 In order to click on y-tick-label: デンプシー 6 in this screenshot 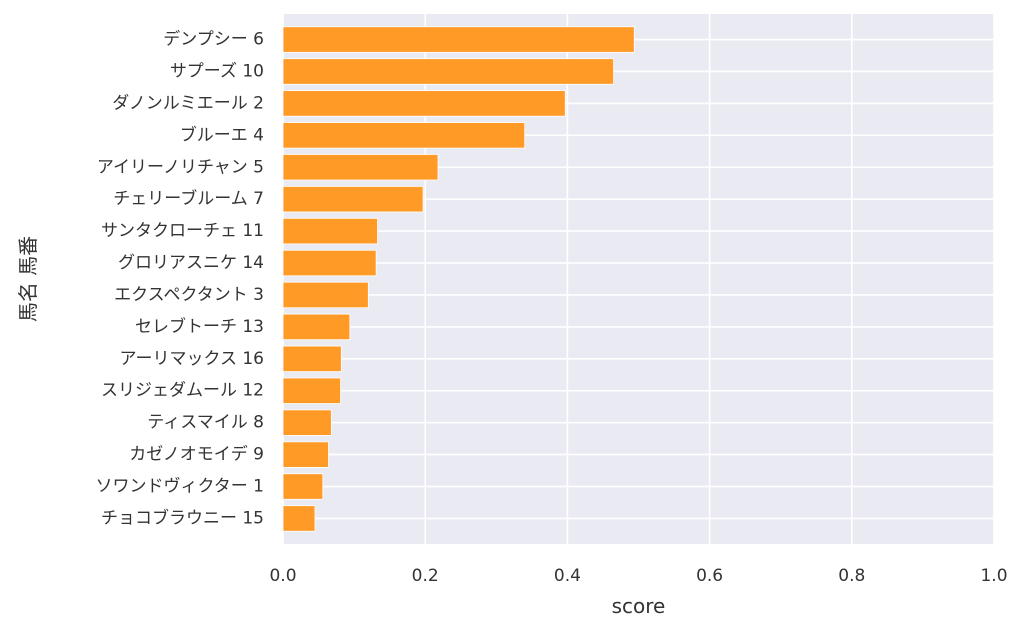, I will do `click(213, 39)`.